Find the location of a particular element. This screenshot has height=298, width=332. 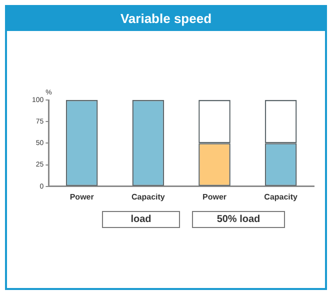

chart-title: Variable speed is located at coordinates (166, 19).